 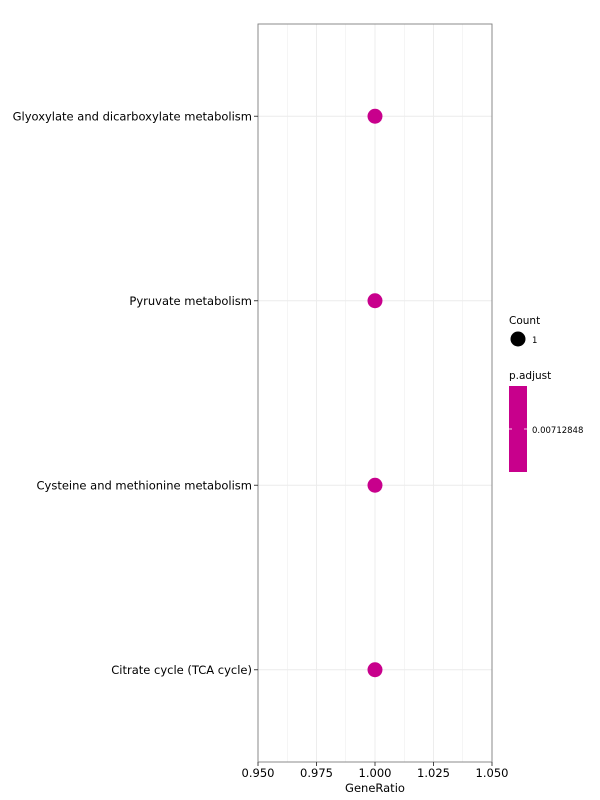 What do you see at coordinates (375, 393) in the screenshot?
I see `data-points` at bounding box center [375, 393].